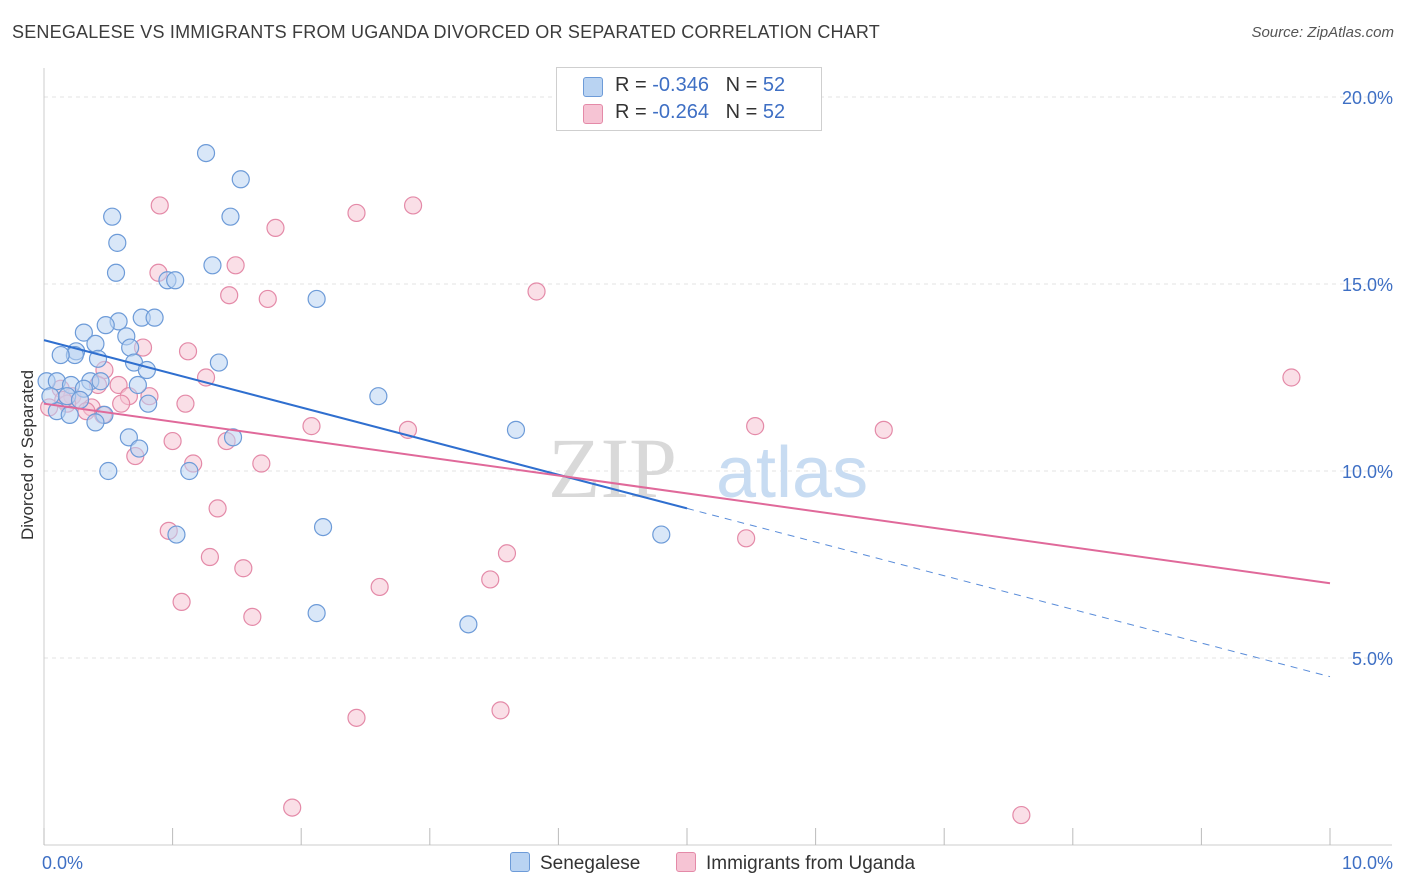 This screenshot has width=1406, height=892. I want to click on x-tick-label: 10.0%, so click(1367, 863).